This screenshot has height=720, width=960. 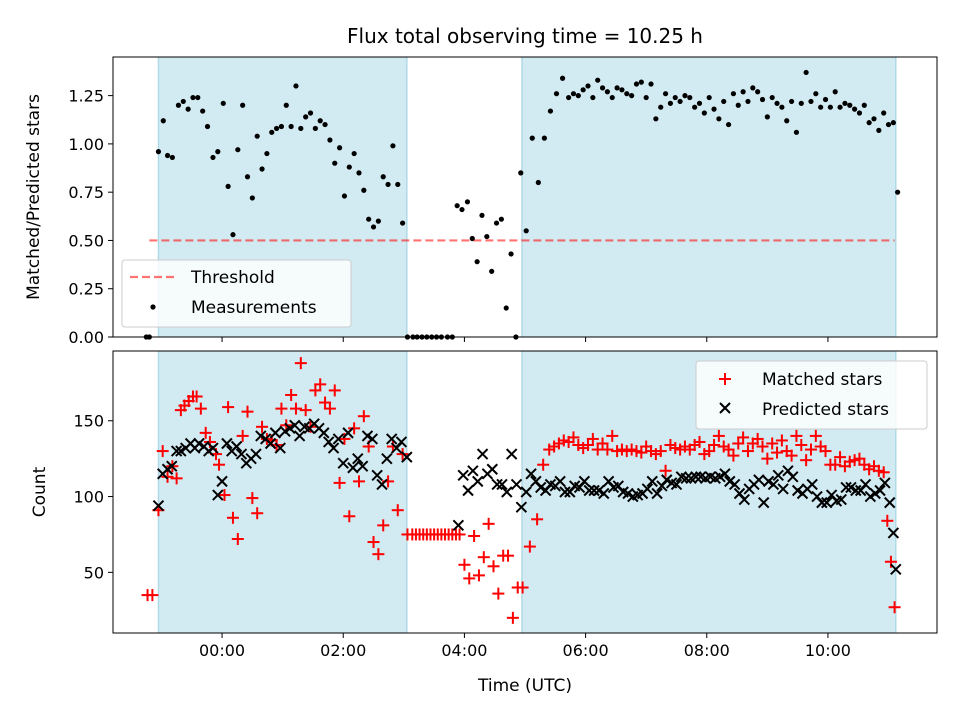 I want to click on y-tick-label: 0.75, so click(x=86, y=192).